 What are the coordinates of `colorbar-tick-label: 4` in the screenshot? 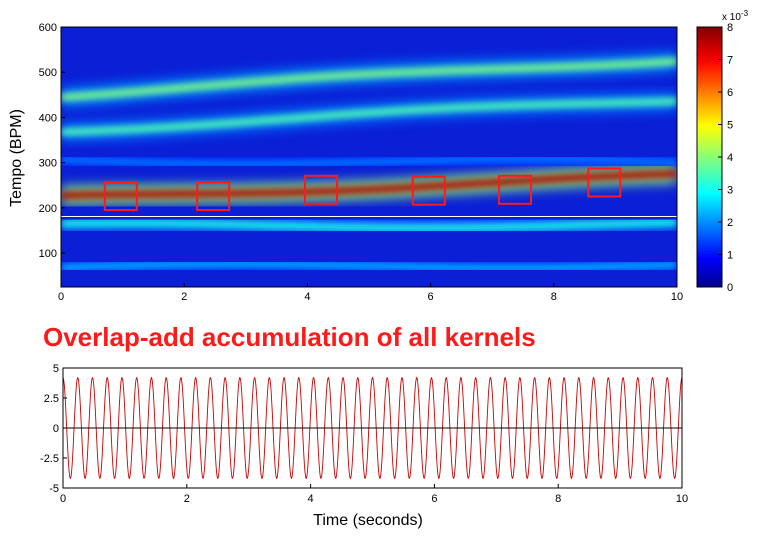 It's located at (730, 158).